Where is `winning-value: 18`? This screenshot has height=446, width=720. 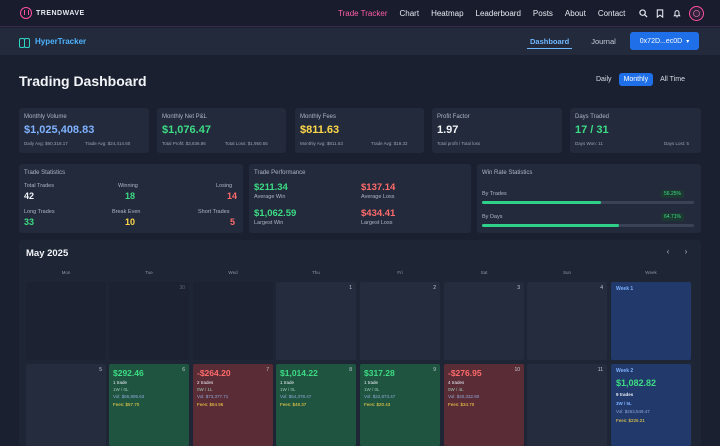 winning-value: 18 is located at coordinates (130, 196).